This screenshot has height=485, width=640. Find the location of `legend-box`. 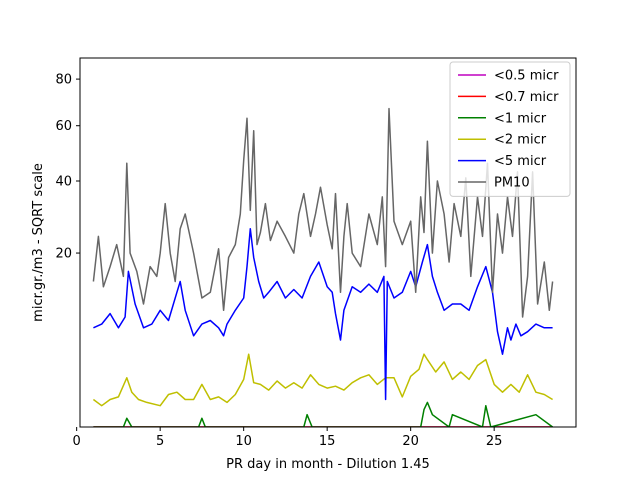

legend-box is located at coordinates (510, 129).